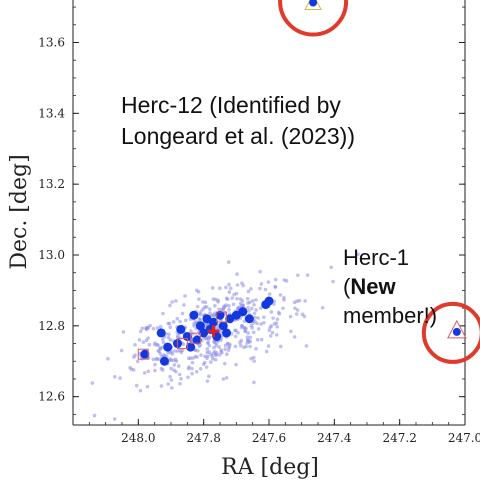 Image resolution: width=480 pixels, height=486 pixels. What do you see at coordinates (334, 438) in the screenshot?
I see `x-tick-label: 247.4` at bounding box center [334, 438].